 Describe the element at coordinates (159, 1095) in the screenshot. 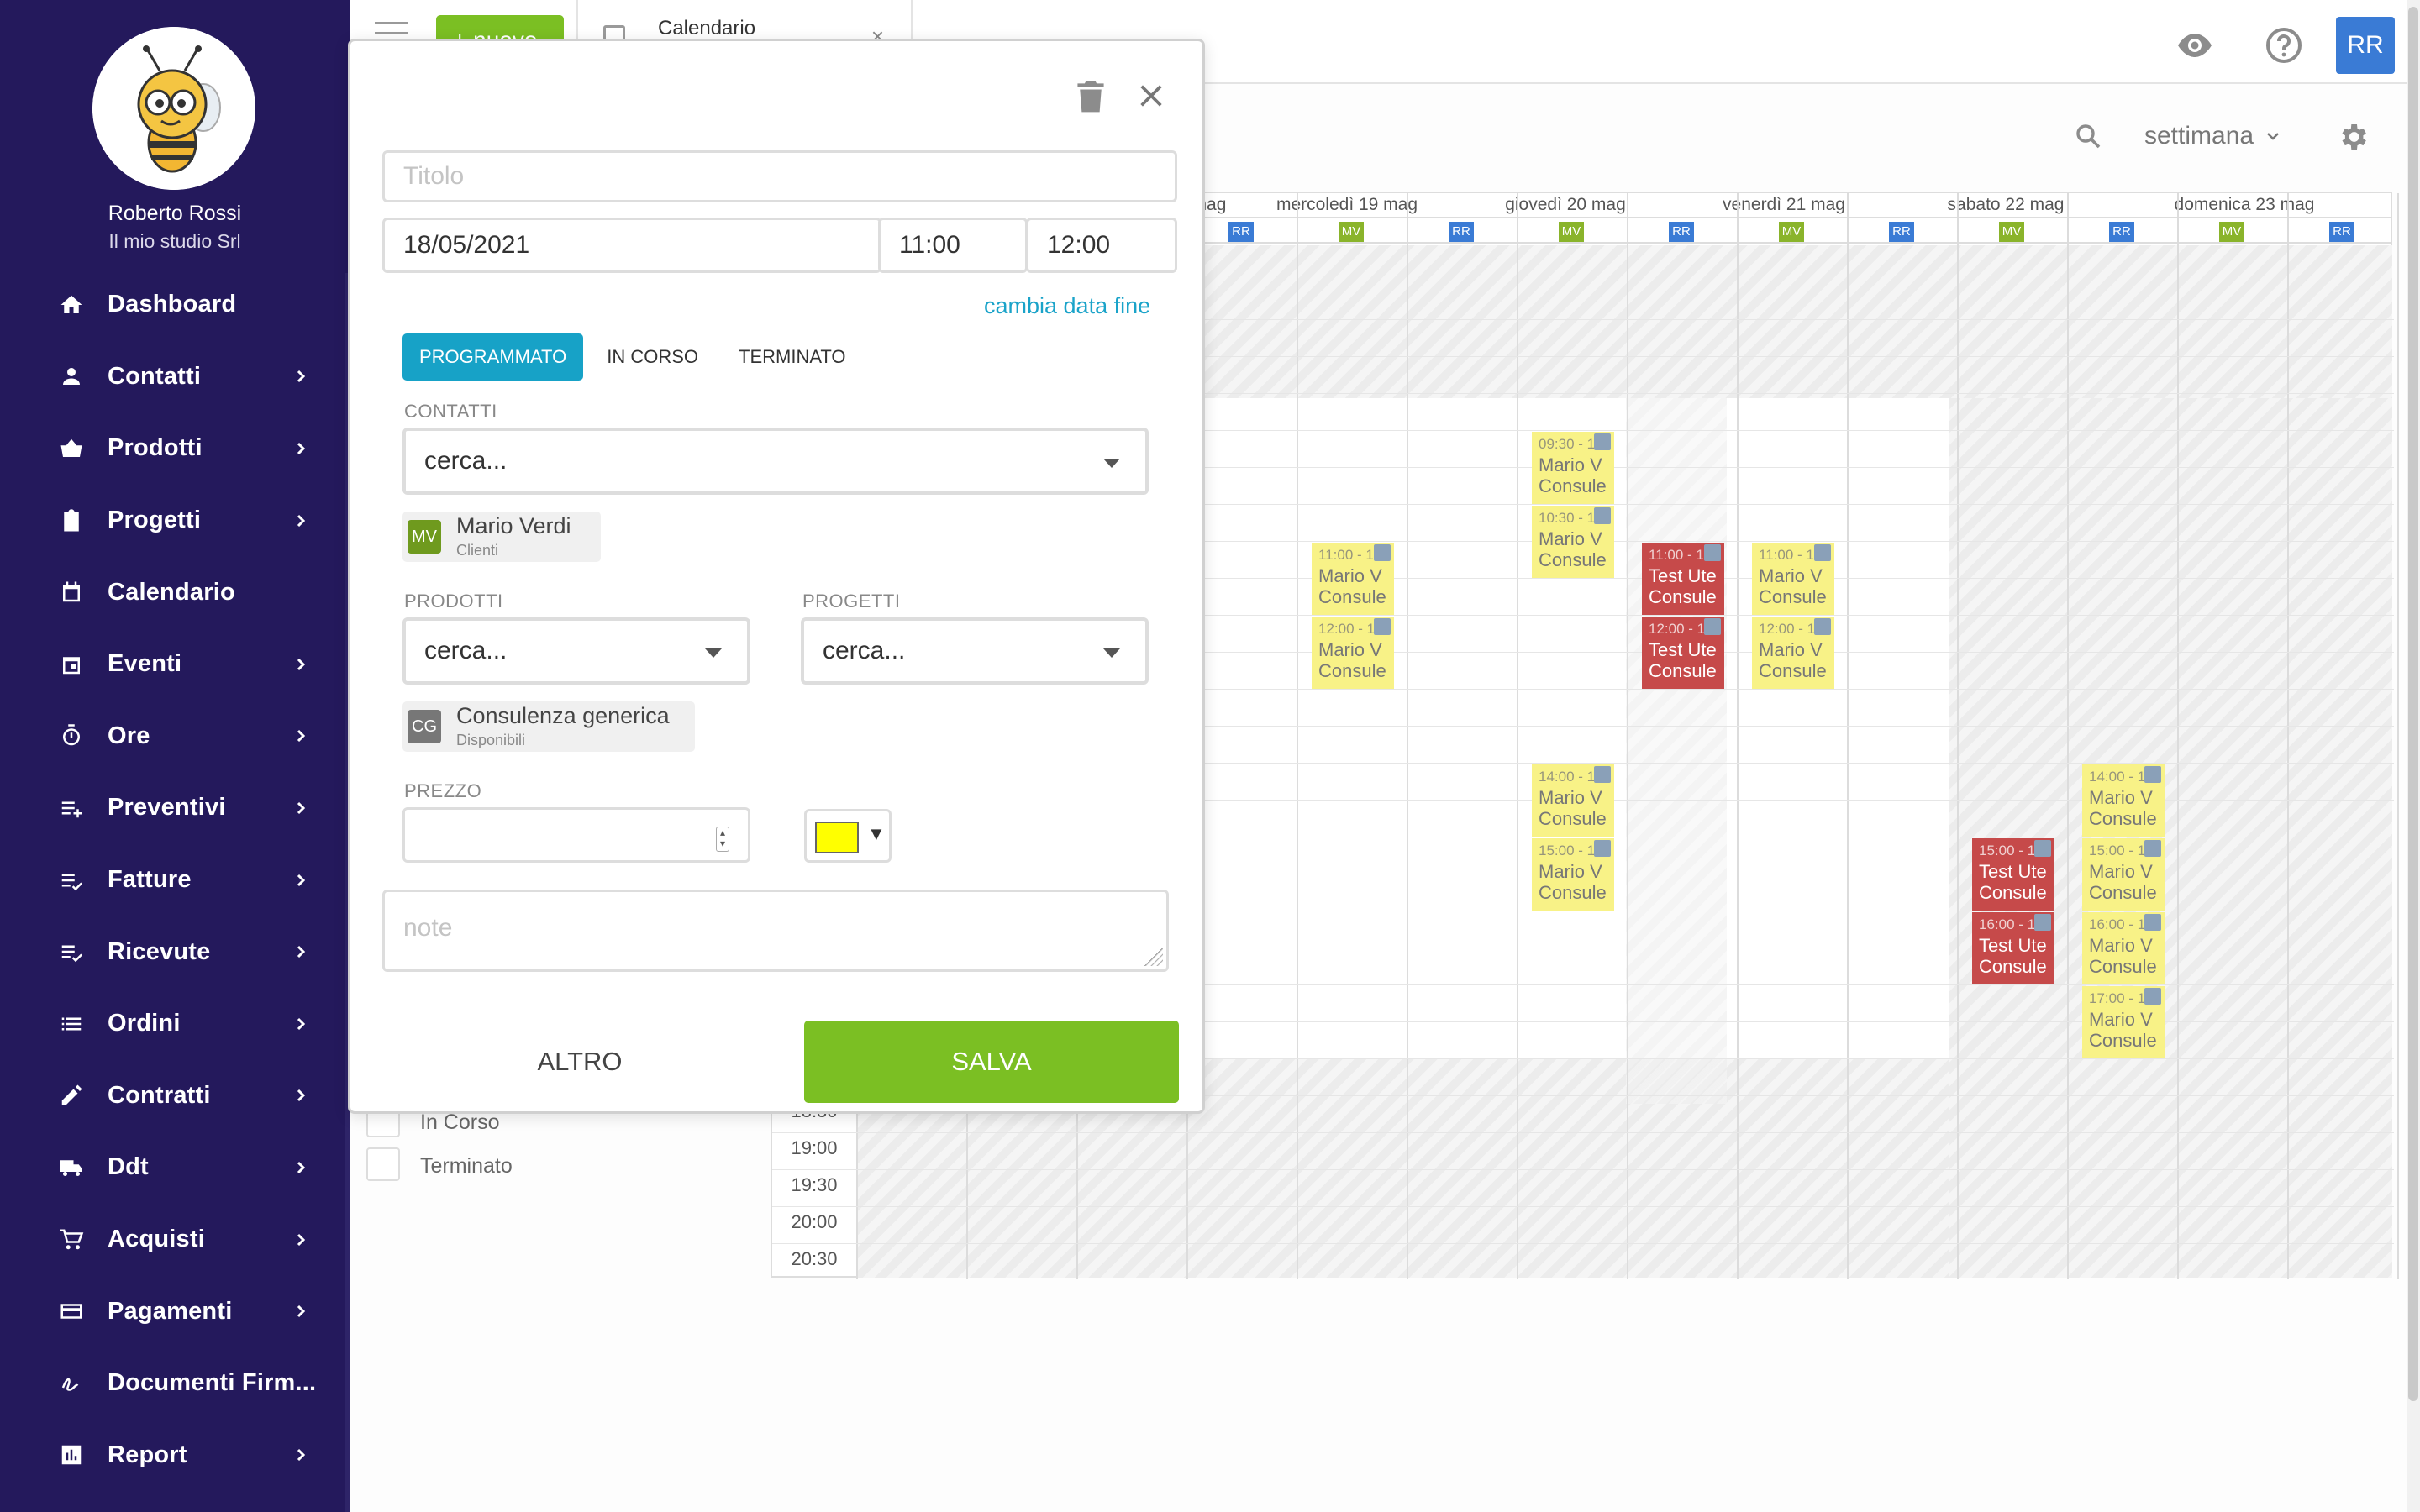

I see `sidebar-item-label: Contratti` at that location.